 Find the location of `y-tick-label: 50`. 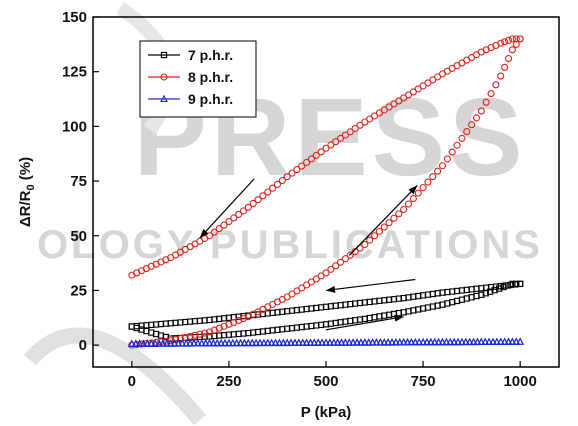

y-tick-label: 50 is located at coordinates (78, 236).